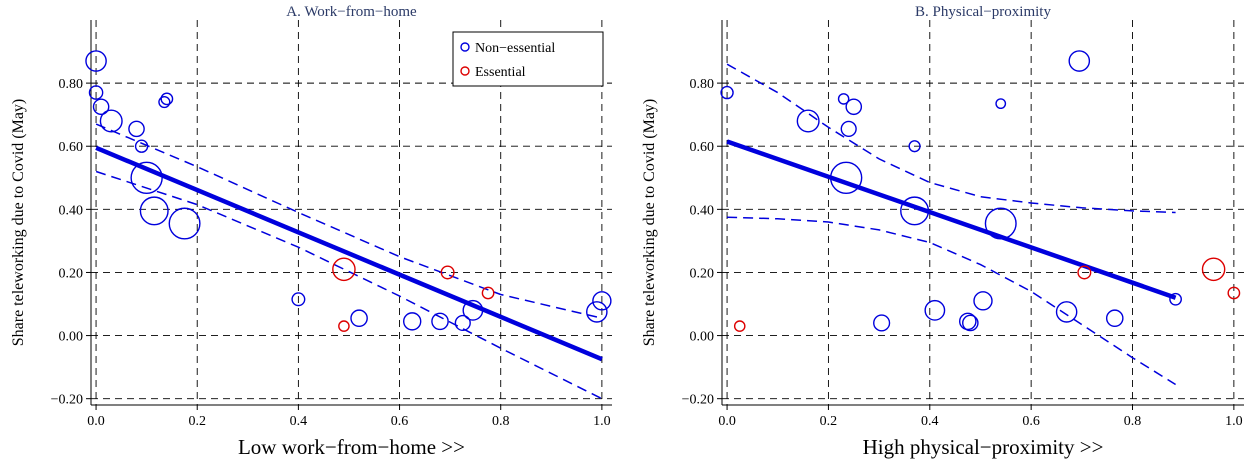  What do you see at coordinates (983, 12) in the screenshot?
I see `chart-title: B. Physical−proximity` at bounding box center [983, 12].